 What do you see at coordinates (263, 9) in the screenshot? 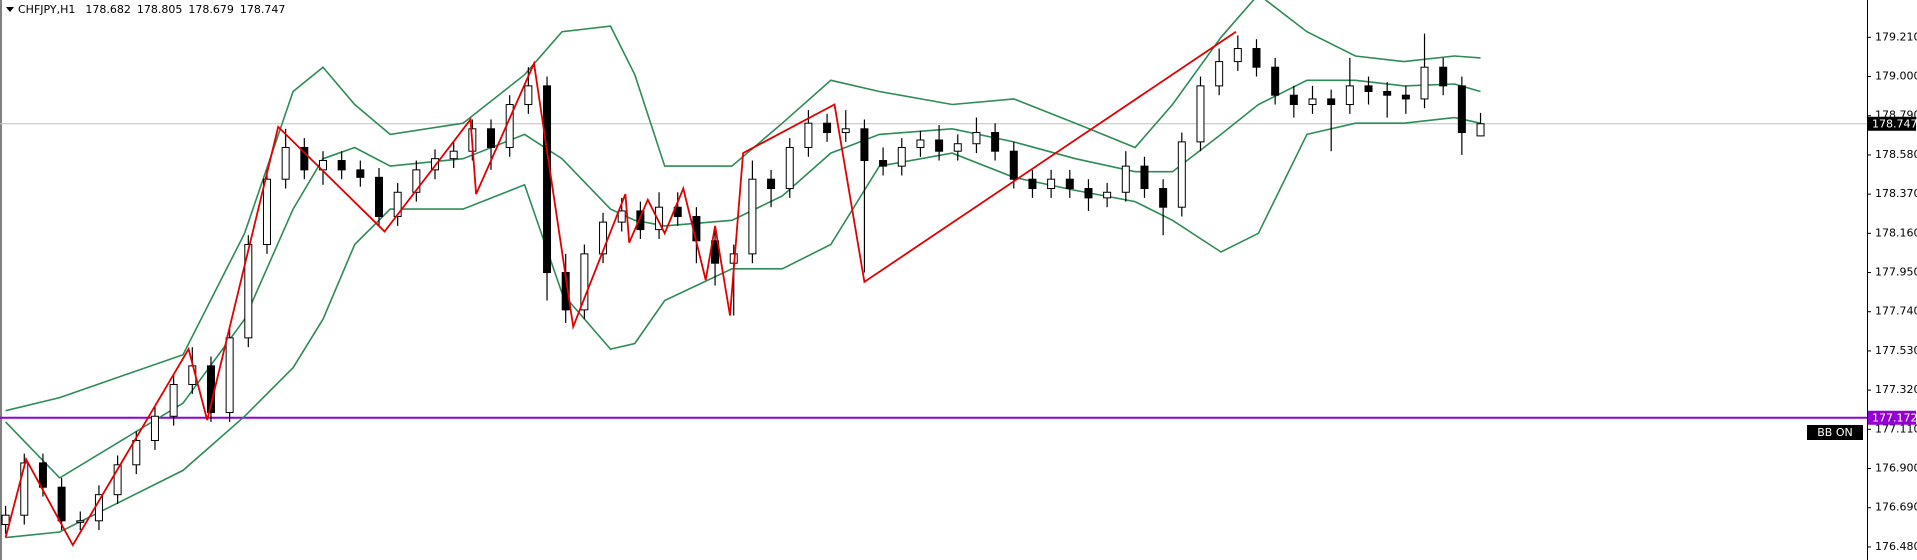
I see `header-close: 178.747` at bounding box center [263, 9].